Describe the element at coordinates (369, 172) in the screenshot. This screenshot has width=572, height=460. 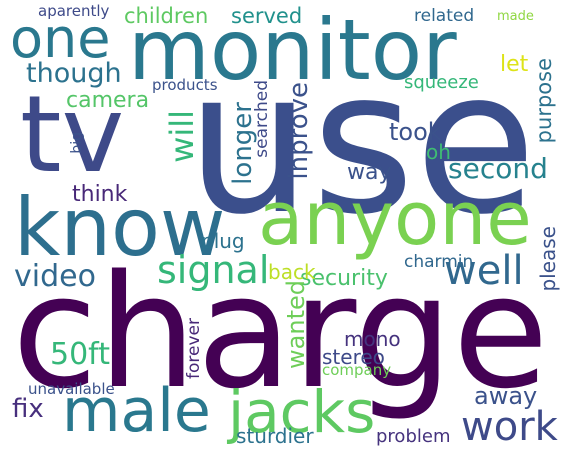
I see `word-way: way` at that location.